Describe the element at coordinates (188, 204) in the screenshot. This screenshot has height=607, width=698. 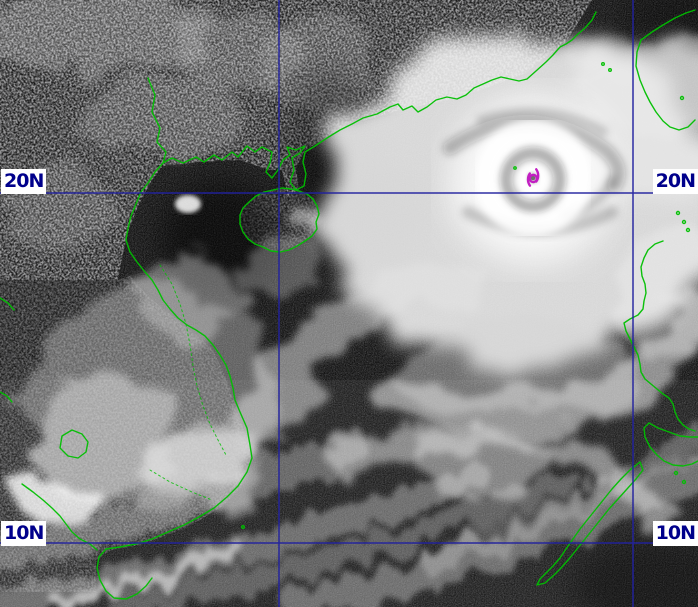
I see `small-bright-cloud` at that location.